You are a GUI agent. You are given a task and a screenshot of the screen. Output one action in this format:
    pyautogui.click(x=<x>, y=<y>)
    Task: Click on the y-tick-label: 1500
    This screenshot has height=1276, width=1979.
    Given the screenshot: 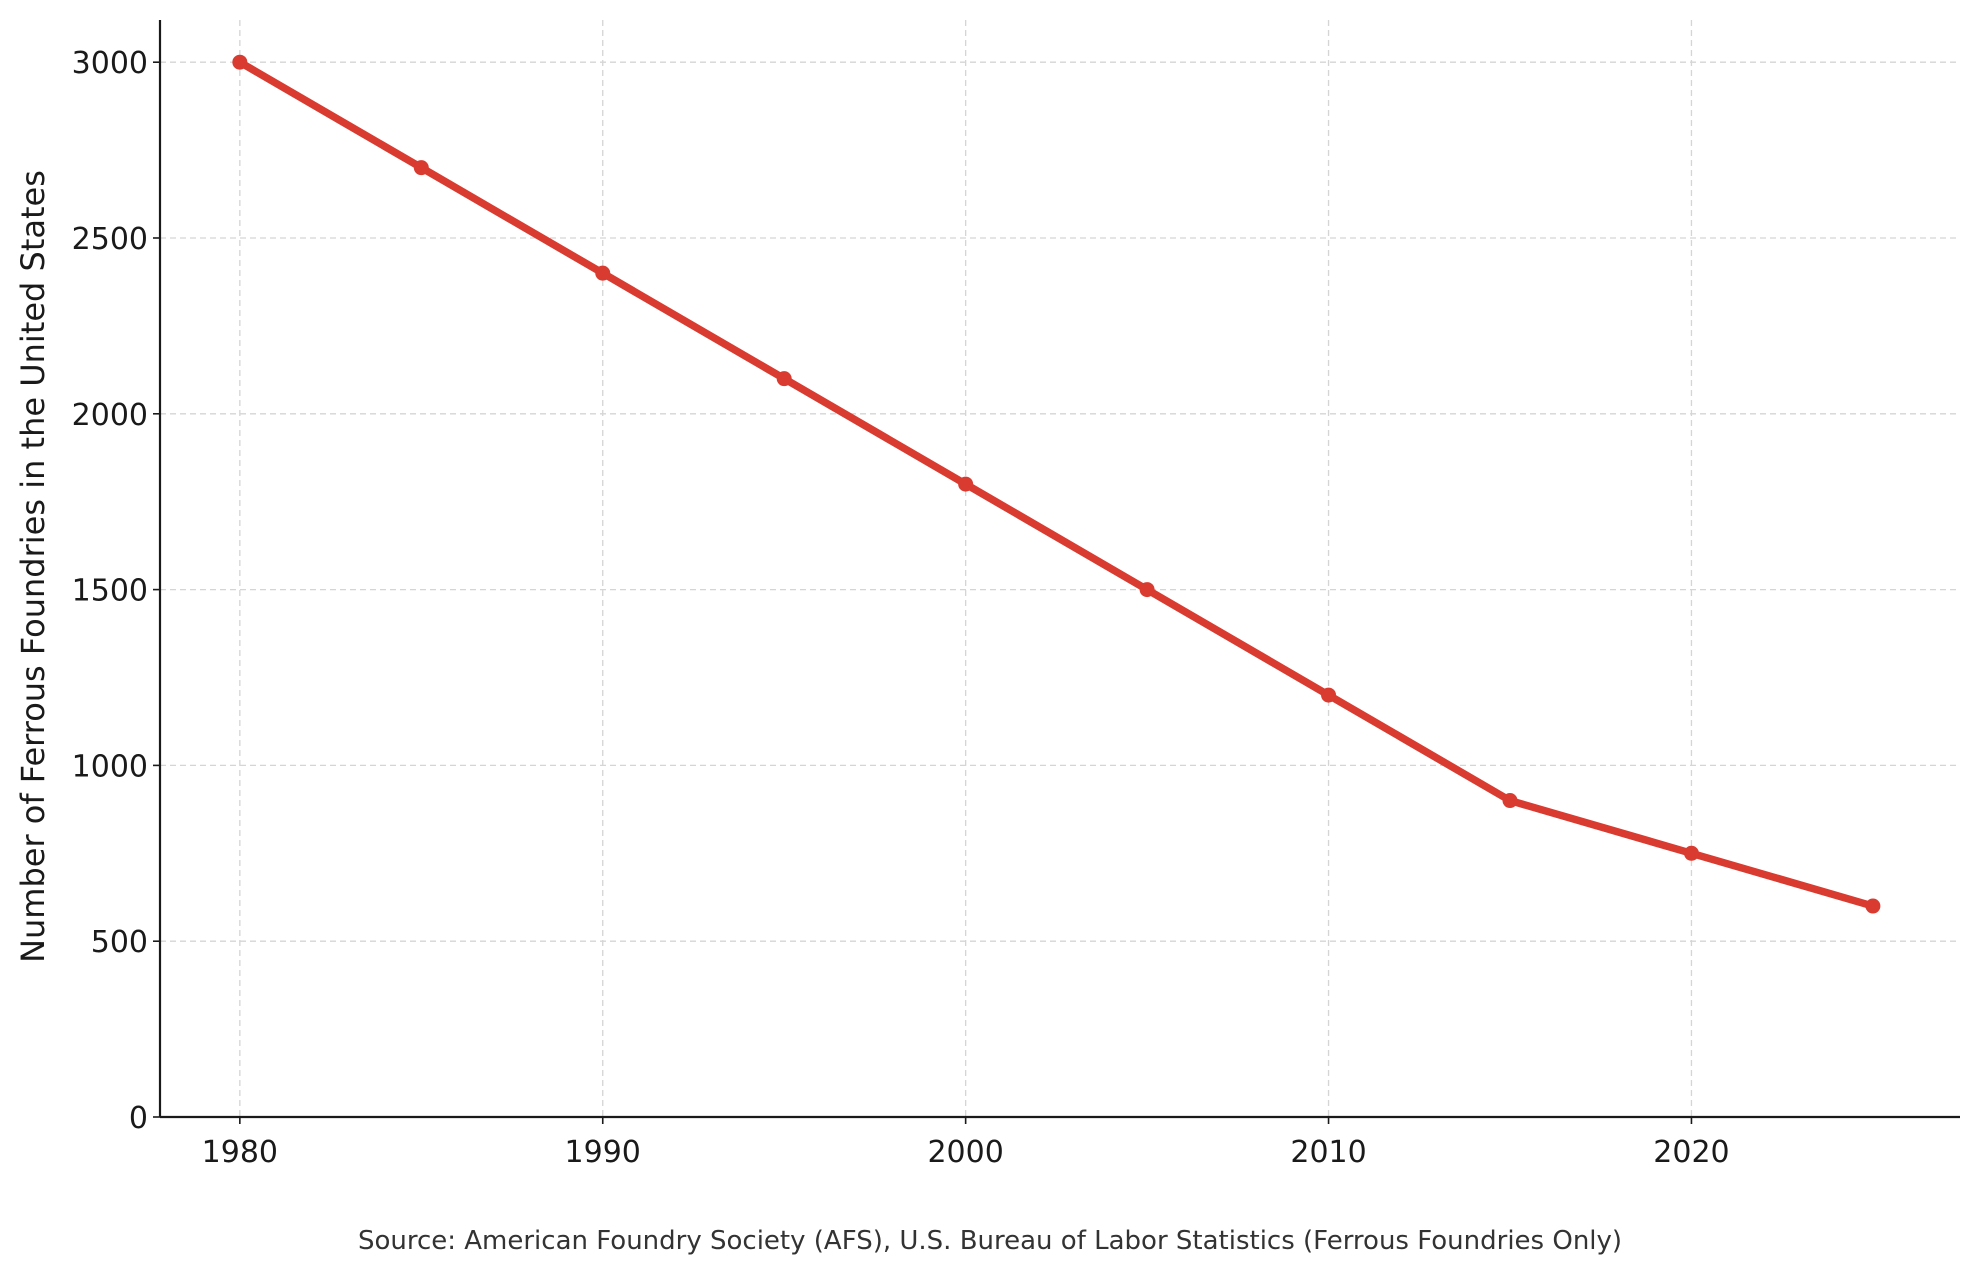 What is the action you would take?
    pyautogui.click(x=110, y=591)
    